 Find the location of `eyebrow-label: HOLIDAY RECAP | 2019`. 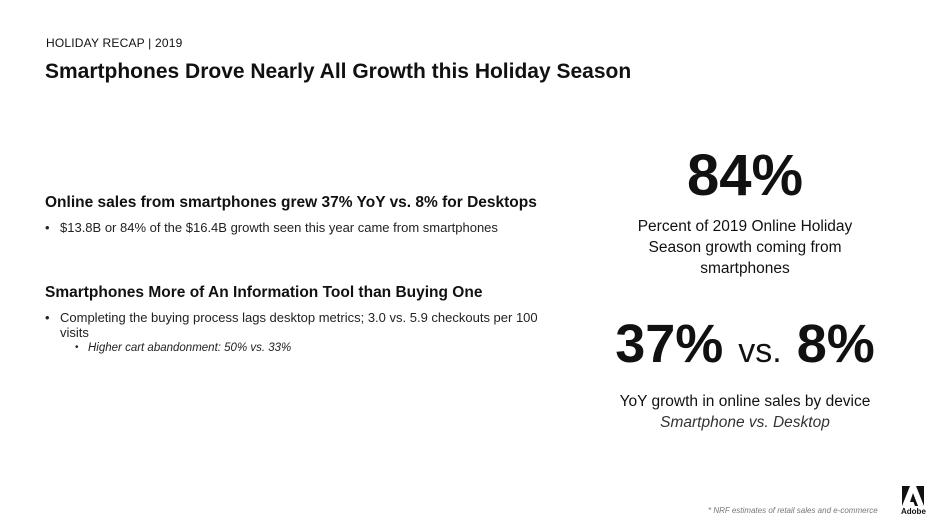

eyebrow-label: HOLIDAY RECAP | 2019 is located at coordinates (114, 43).